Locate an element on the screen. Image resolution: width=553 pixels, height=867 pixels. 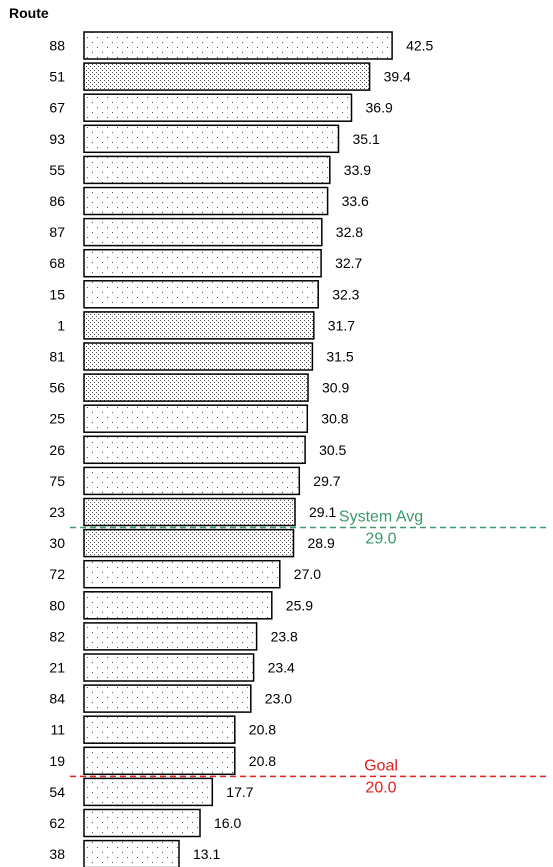
value-label: 13.1 is located at coordinates (206, 854).